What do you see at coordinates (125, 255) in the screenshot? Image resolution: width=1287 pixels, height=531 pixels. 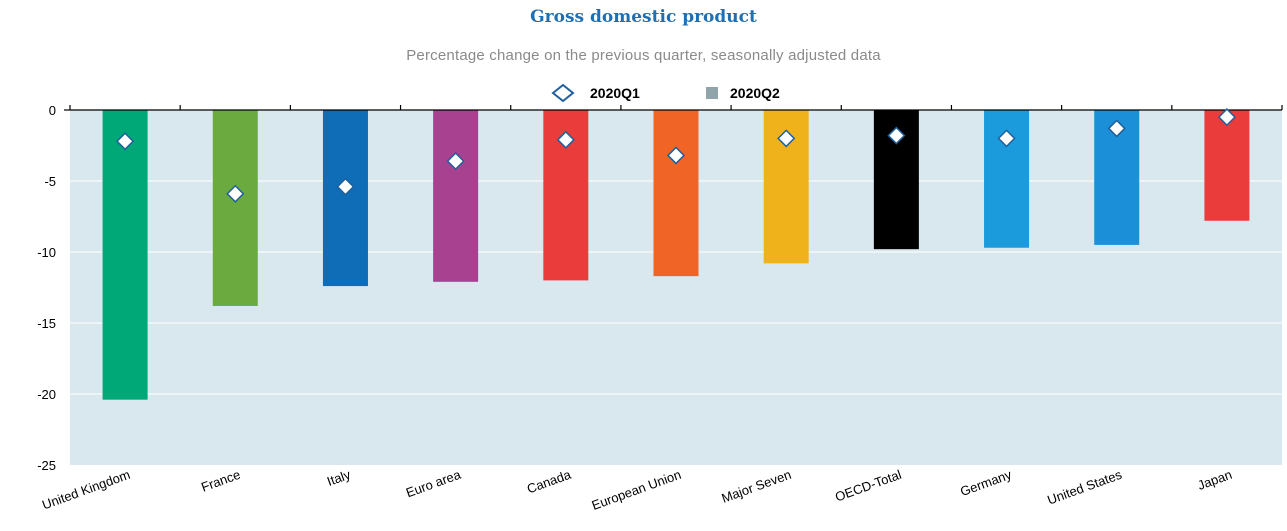 I see `bar-united-kingdom` at bounding box center [125, 255].